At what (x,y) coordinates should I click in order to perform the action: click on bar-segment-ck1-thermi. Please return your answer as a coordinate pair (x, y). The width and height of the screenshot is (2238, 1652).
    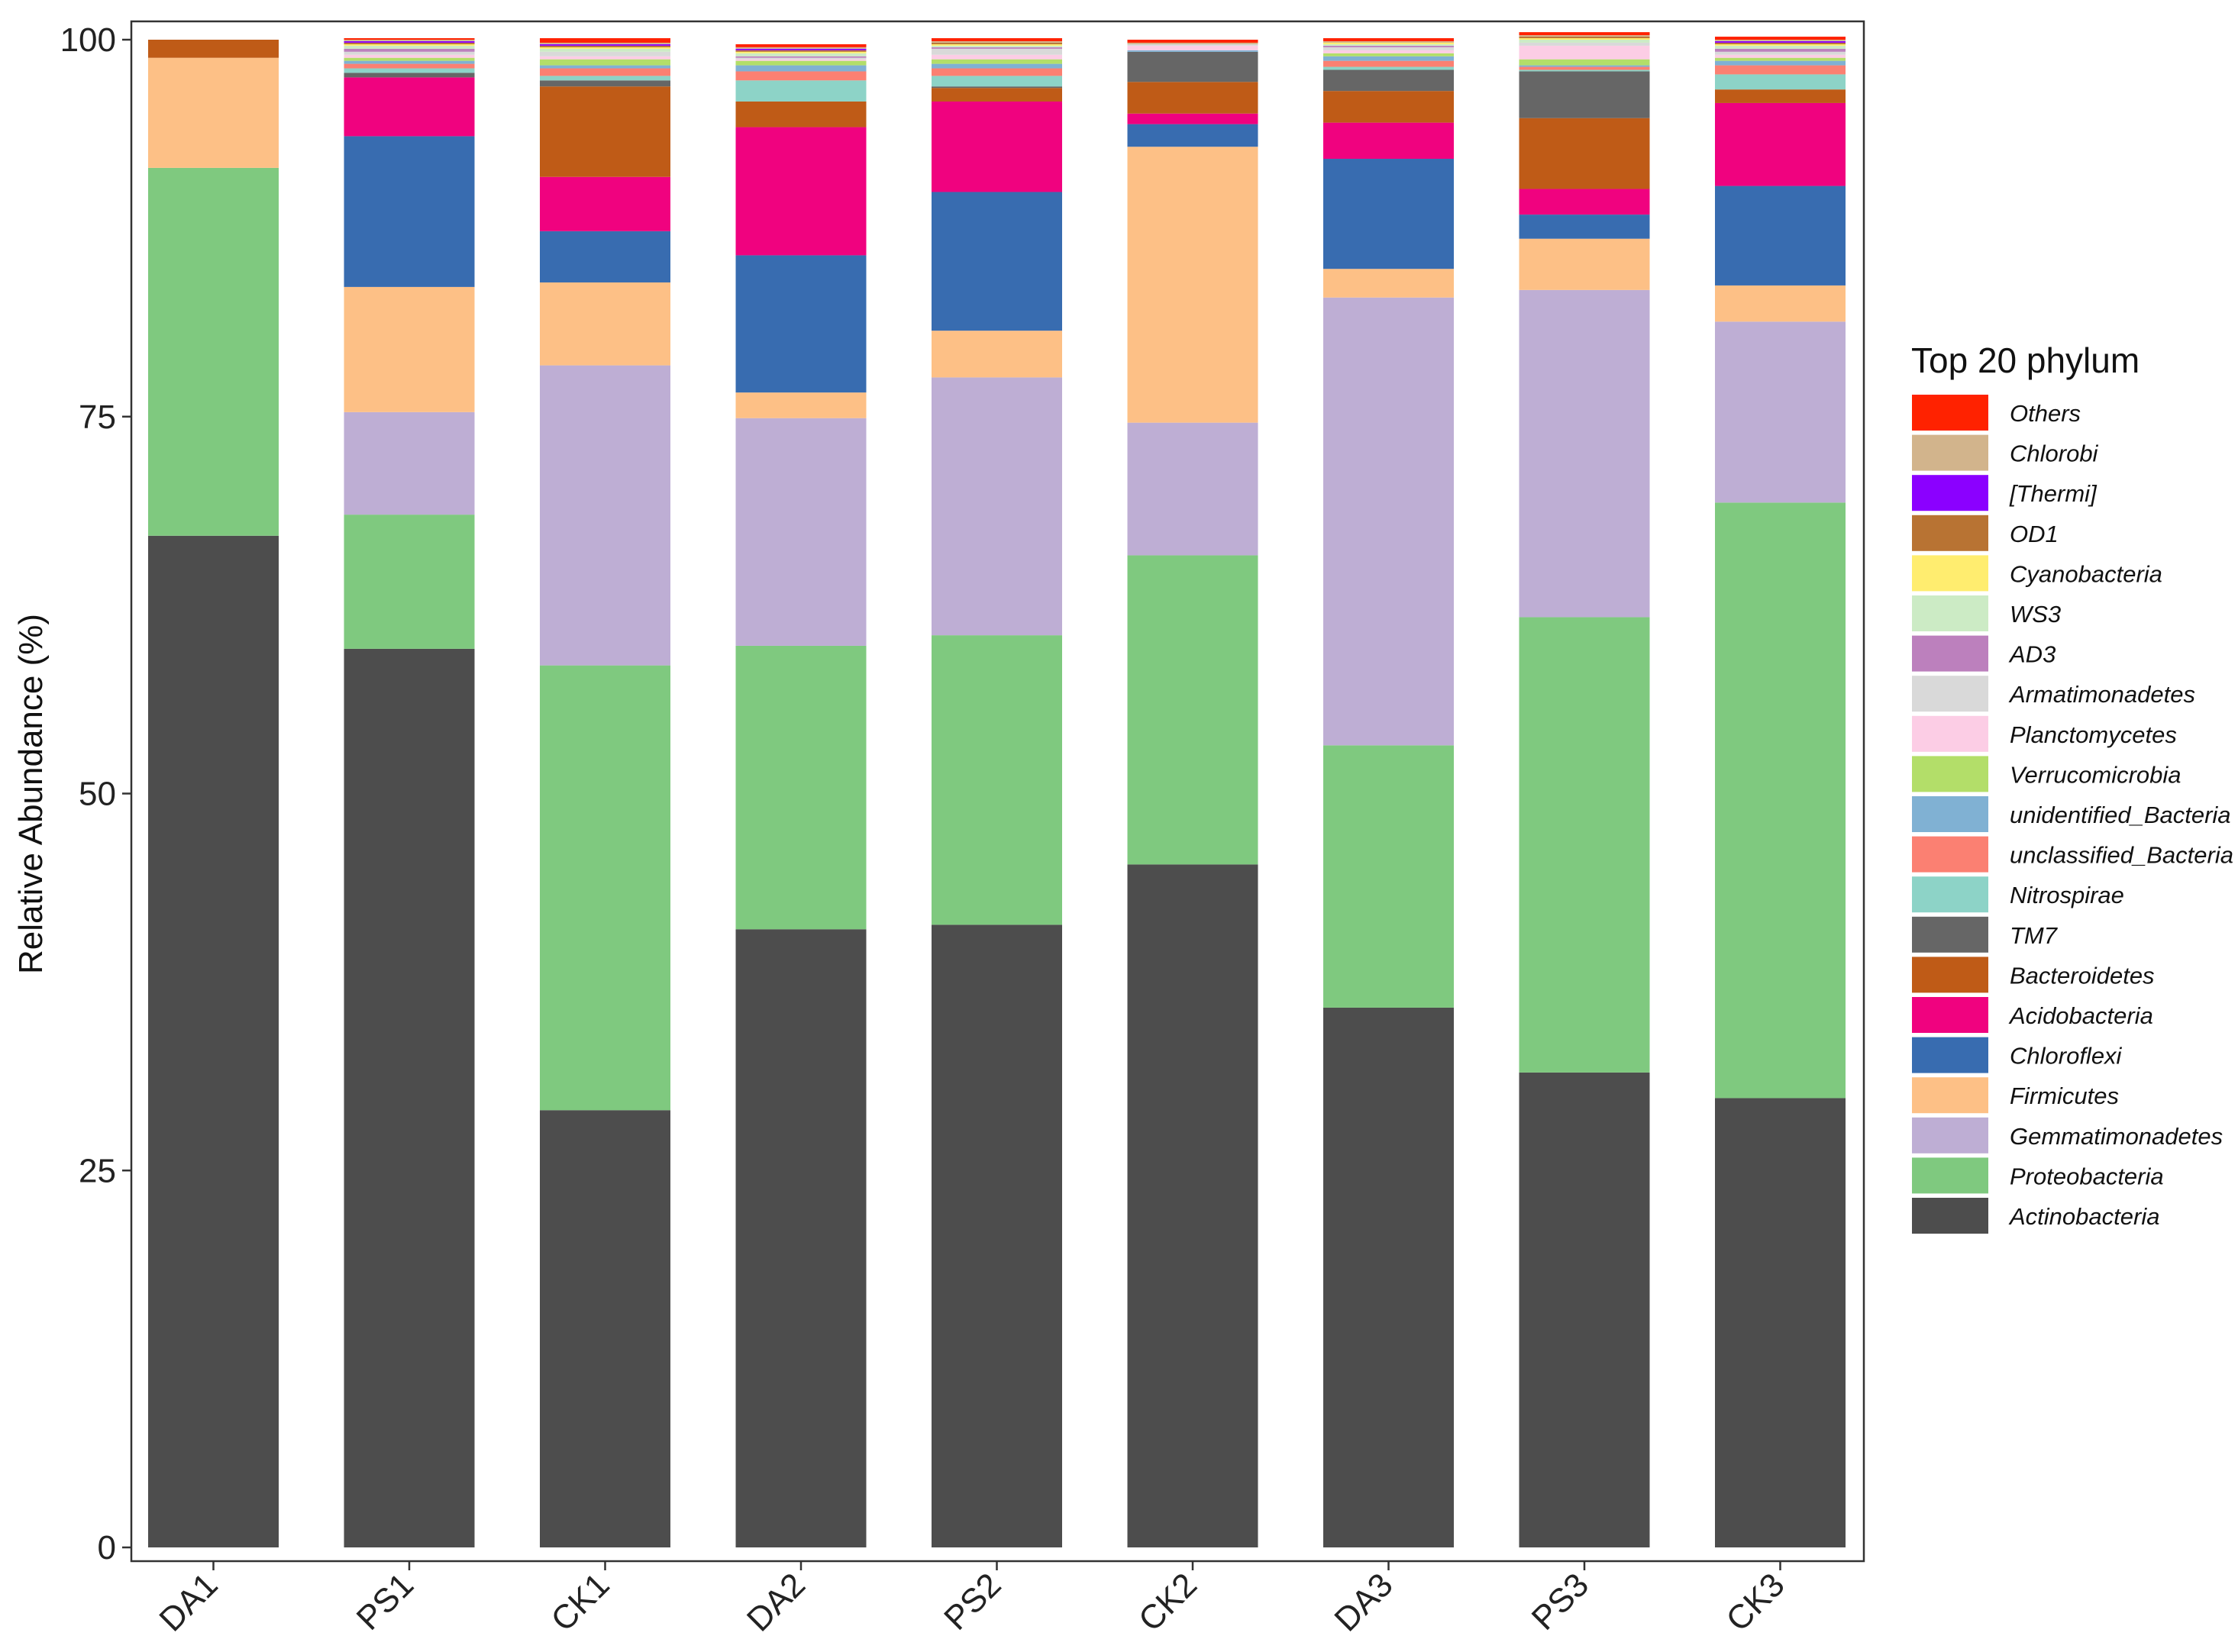
    Looking at the image, I should click on (605, 45).